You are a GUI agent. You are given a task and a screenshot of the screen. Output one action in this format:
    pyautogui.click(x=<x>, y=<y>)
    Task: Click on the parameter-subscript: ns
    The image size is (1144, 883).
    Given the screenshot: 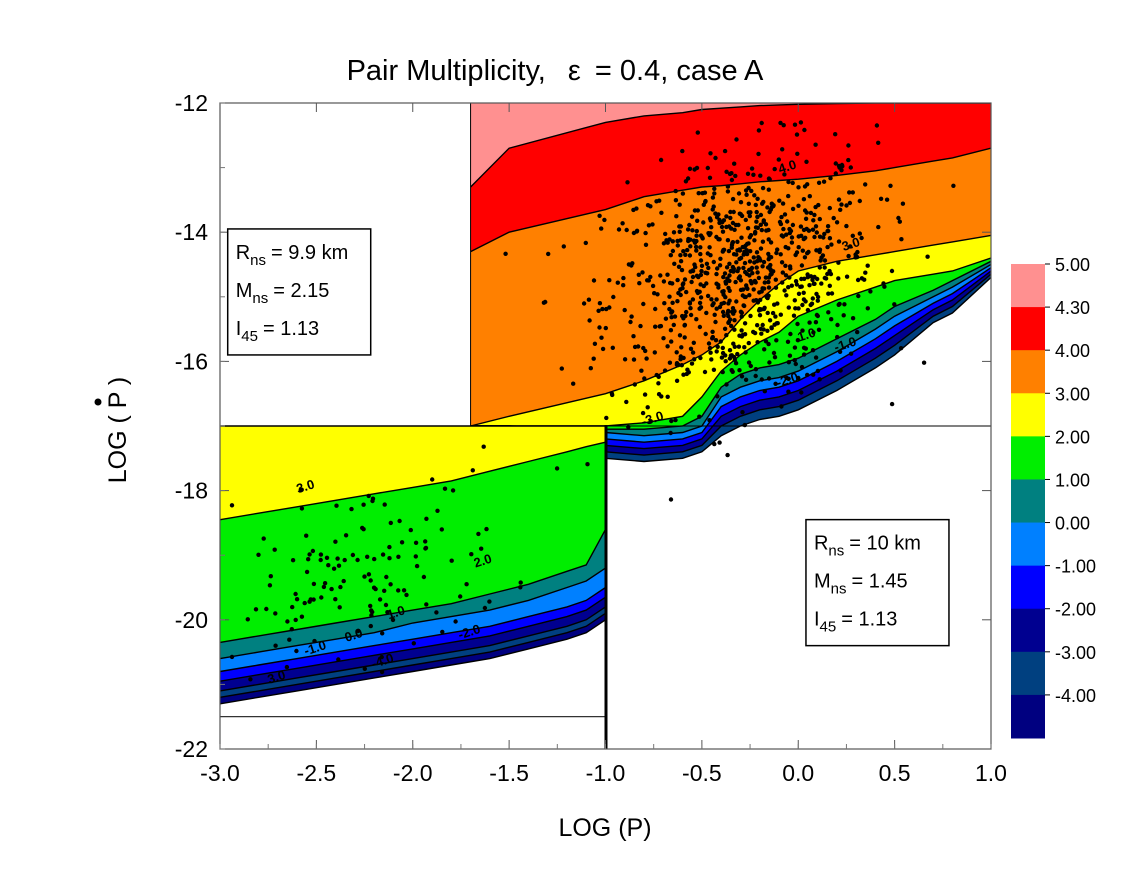 What is the action you would take?
    pyautogui.click(x=258, y=260)
    